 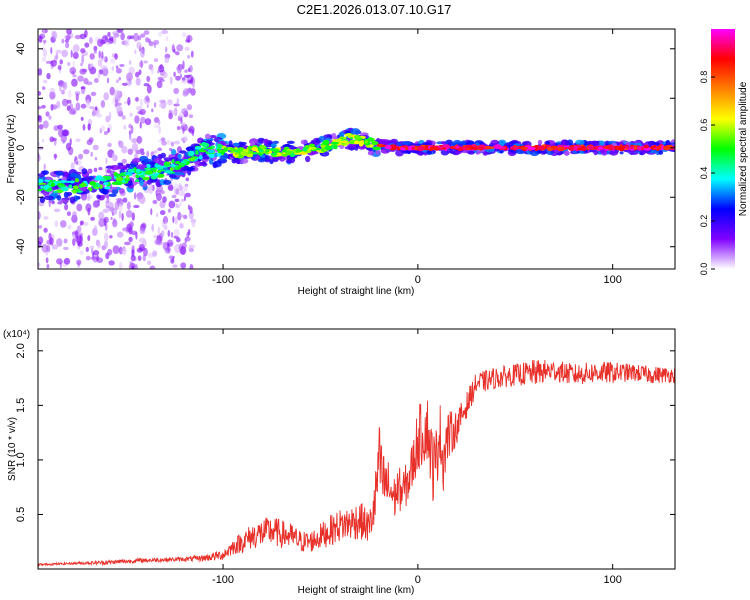 I want to click on spectrogram-ytick-label: -40, so click(x=21, y=247).